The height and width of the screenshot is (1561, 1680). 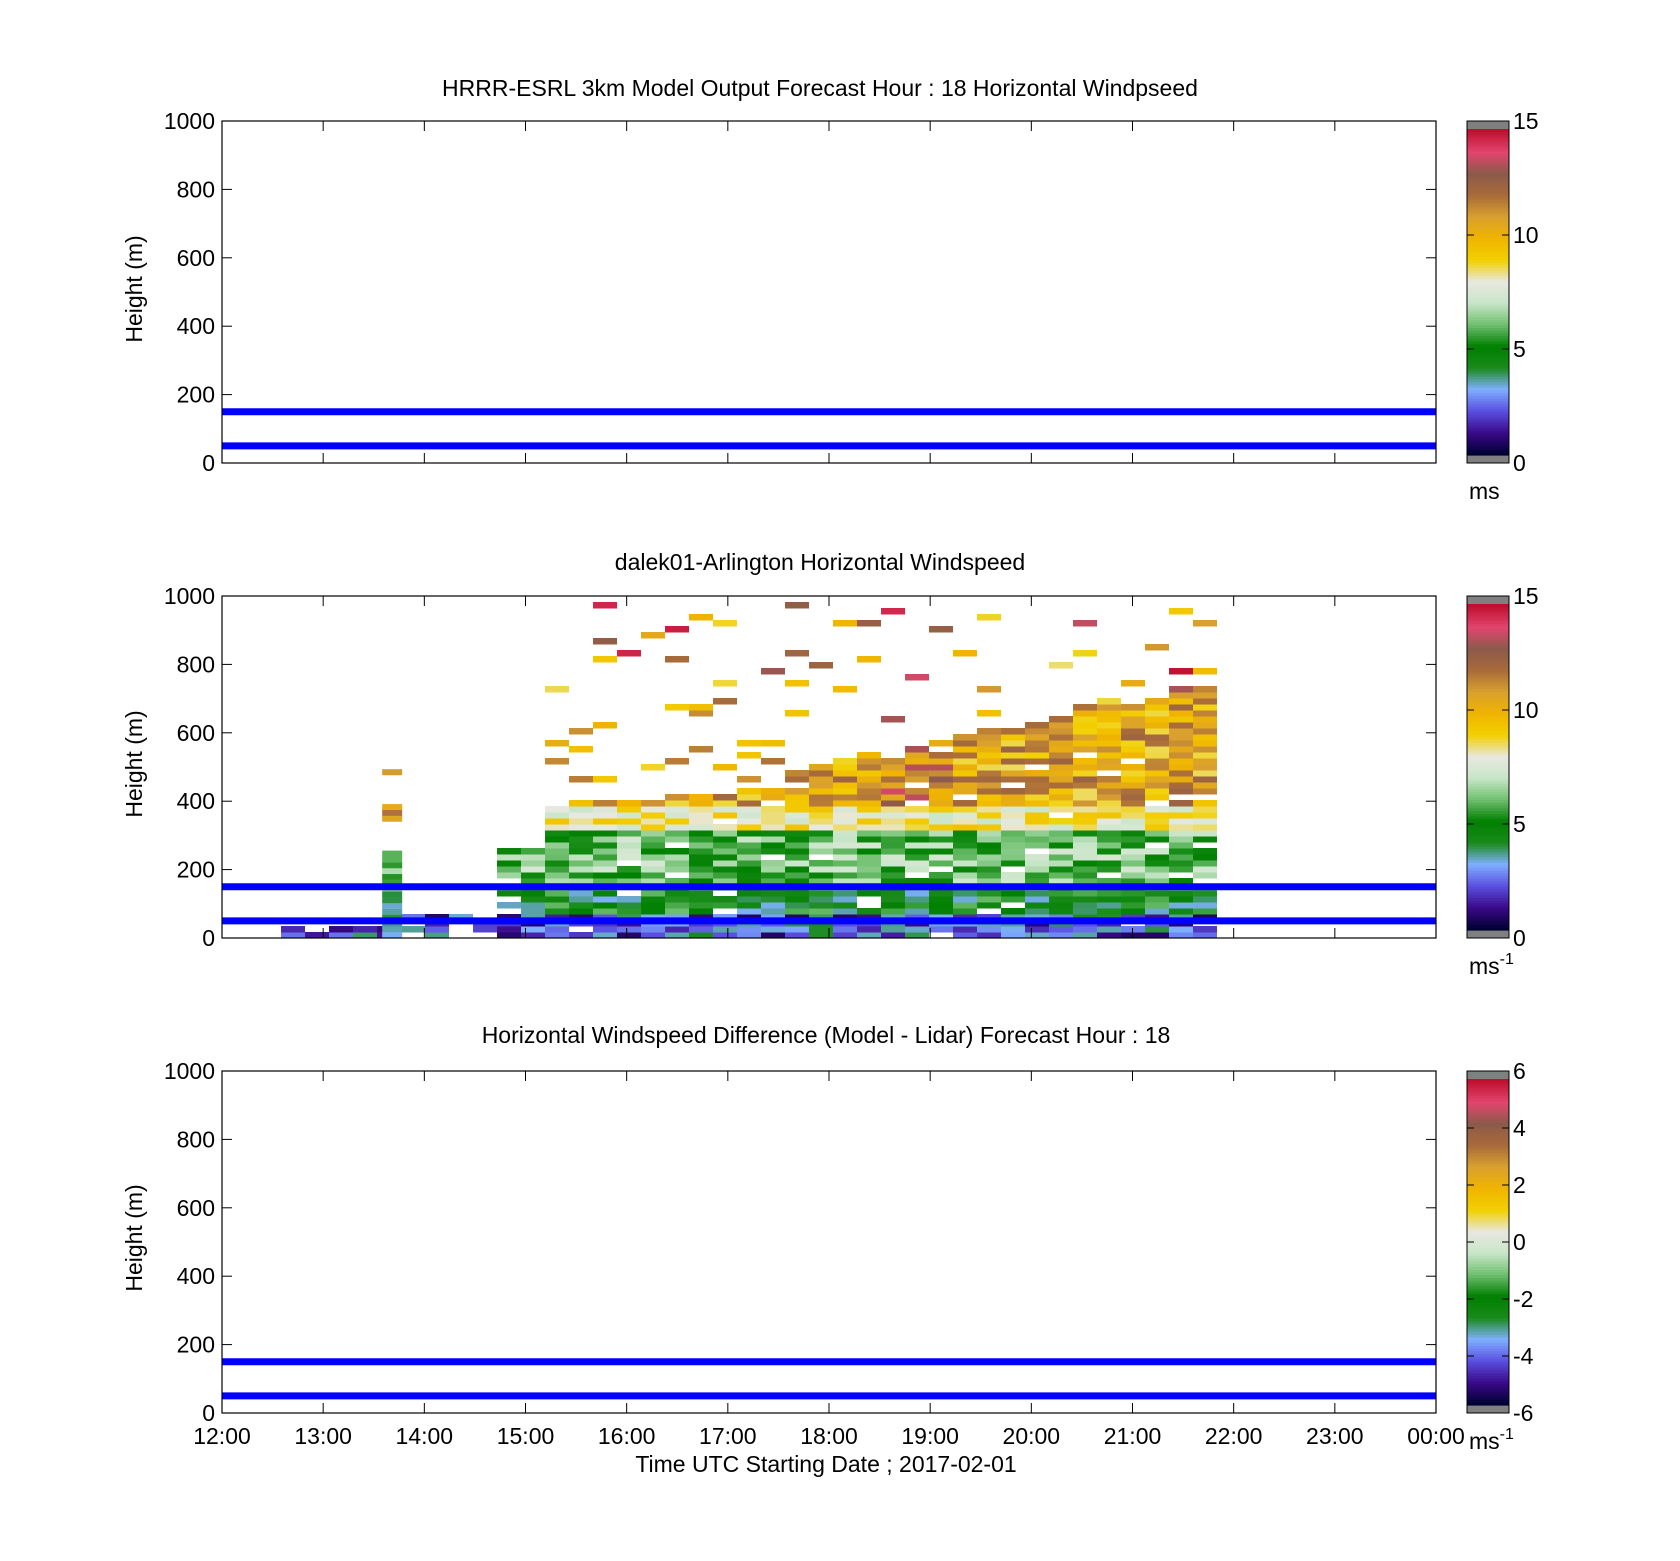 I want to click on lidar-y-tick-label: 0, so click(x=208, y=938).